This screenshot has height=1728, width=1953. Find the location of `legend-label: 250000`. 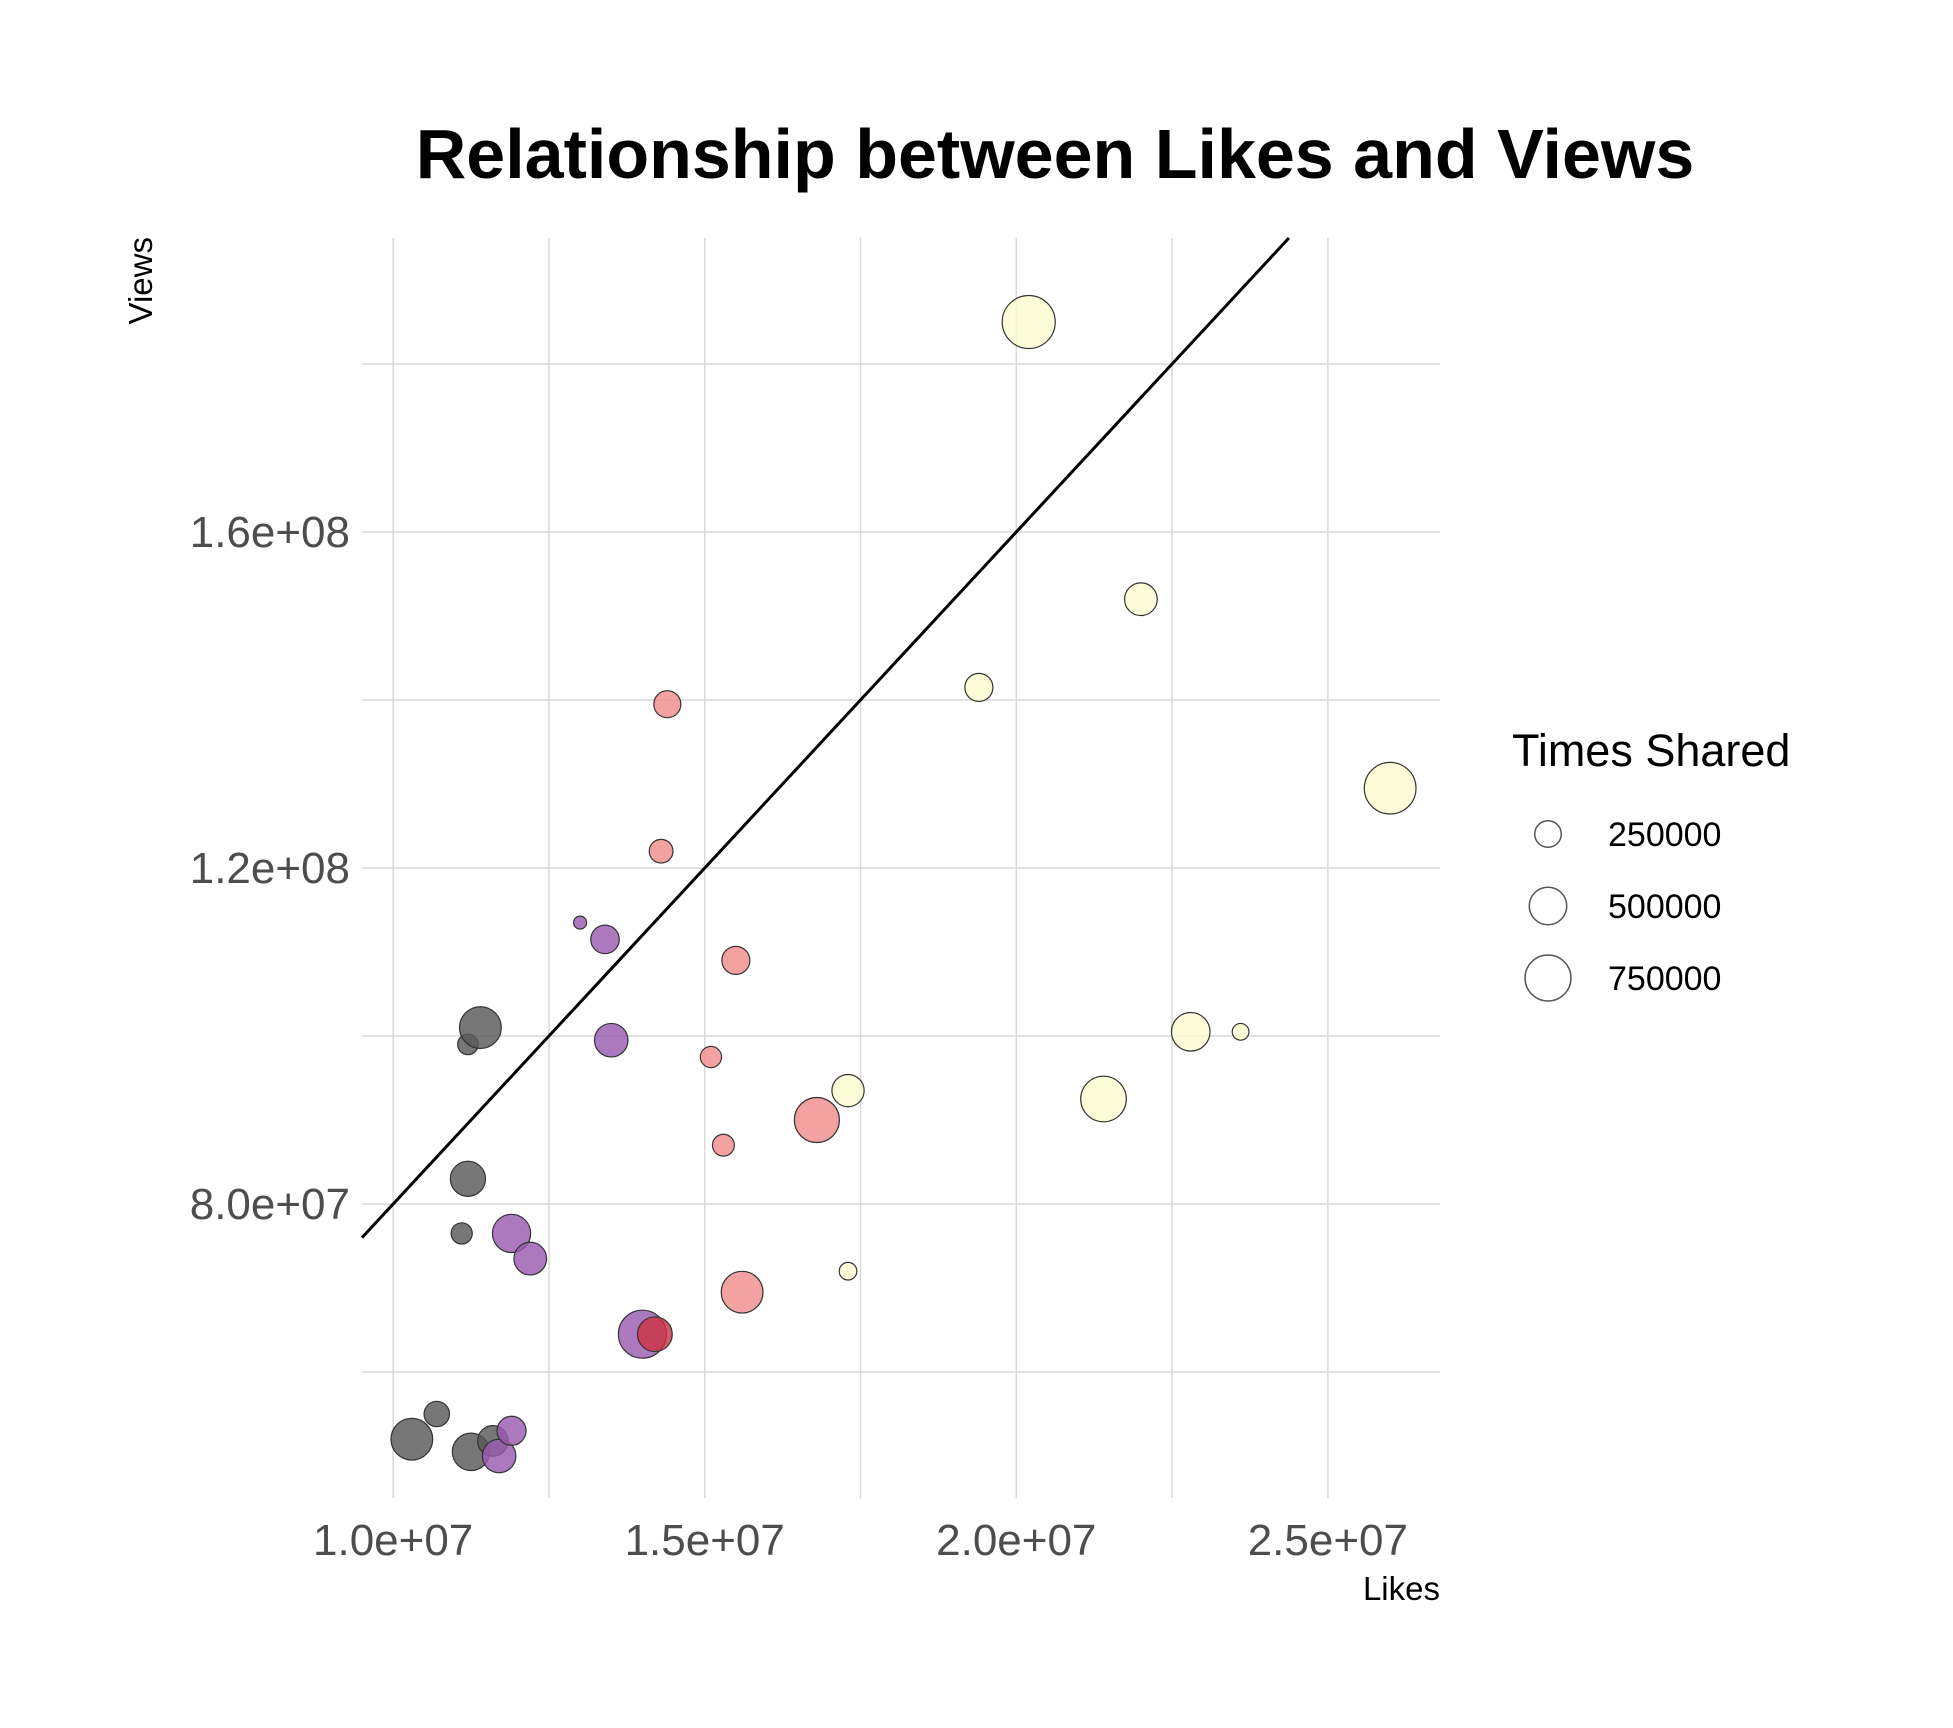

legend-label: 250000 is located at coordinates (1664, 835).